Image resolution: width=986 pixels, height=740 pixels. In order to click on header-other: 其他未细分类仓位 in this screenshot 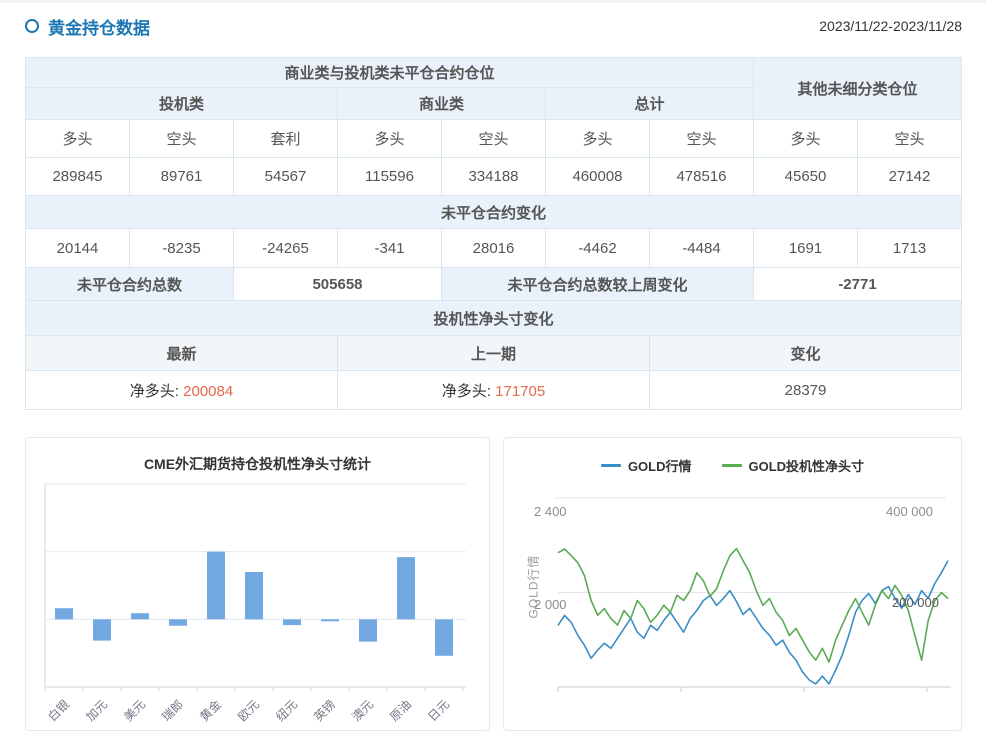, I will do `click(857, 88)`.